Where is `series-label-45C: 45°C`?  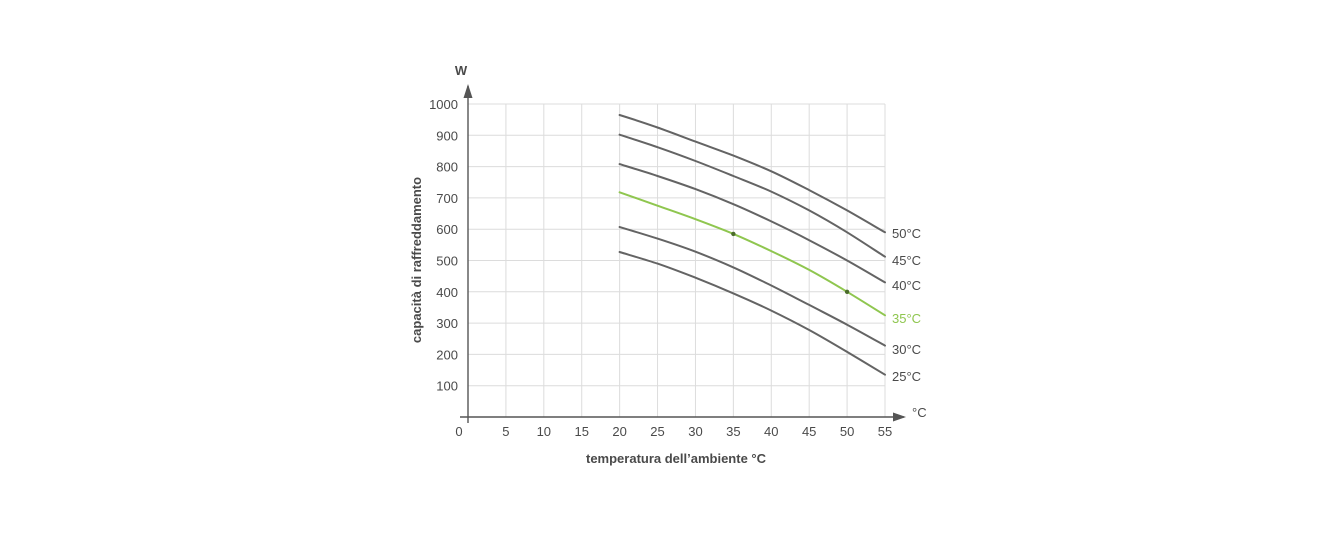
series-label-45C: 45°C is located at coordinates (906, 260).